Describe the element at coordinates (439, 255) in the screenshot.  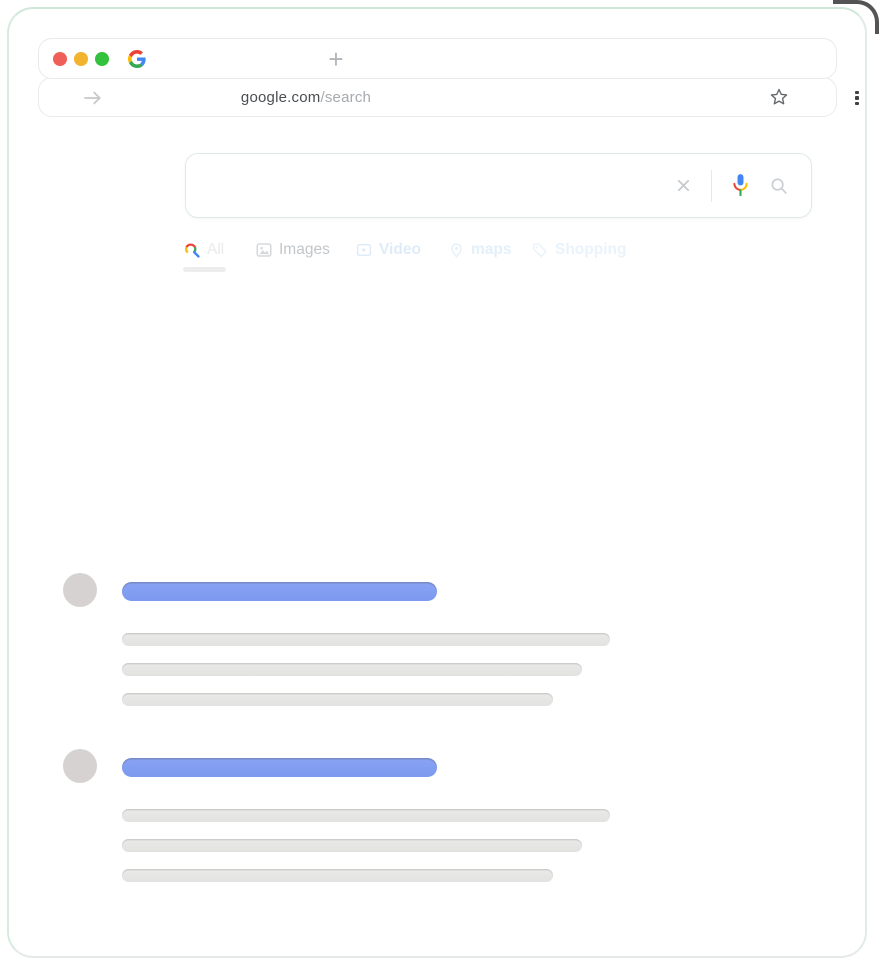
I see `result-filter-tabs: All Images Video` at that location.